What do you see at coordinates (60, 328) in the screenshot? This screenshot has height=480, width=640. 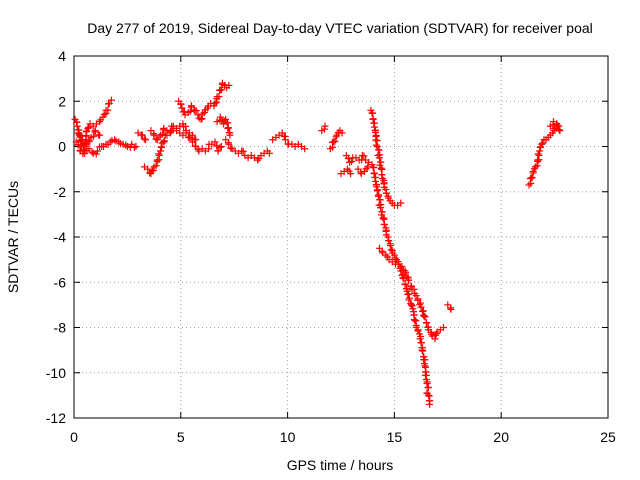 I see `y-tick-label: -8` at bounding box center [60, 328].